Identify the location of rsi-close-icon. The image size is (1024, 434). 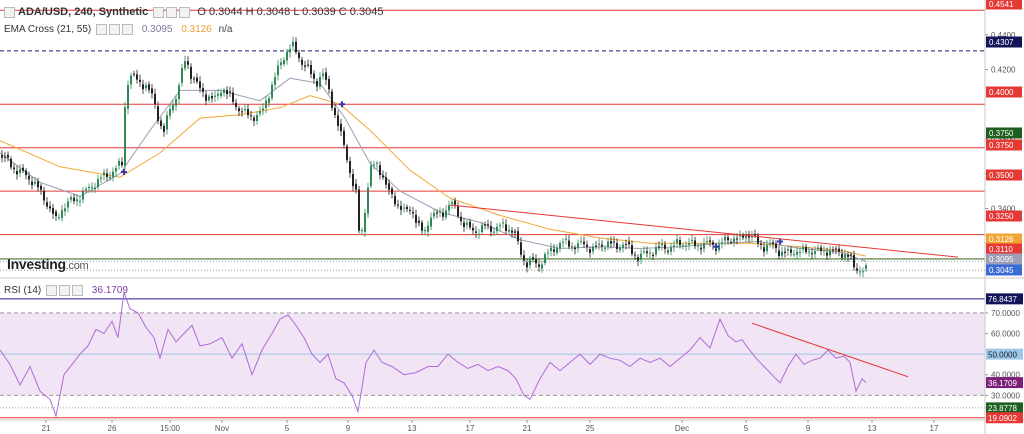
(78, 290).